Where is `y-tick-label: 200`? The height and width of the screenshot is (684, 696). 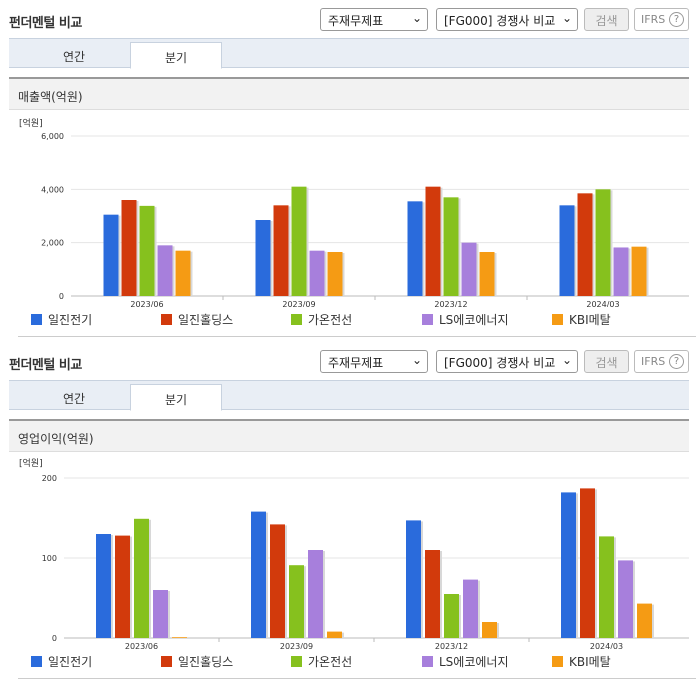 y-tick-label: 200 is located at coordinates (49, 478).